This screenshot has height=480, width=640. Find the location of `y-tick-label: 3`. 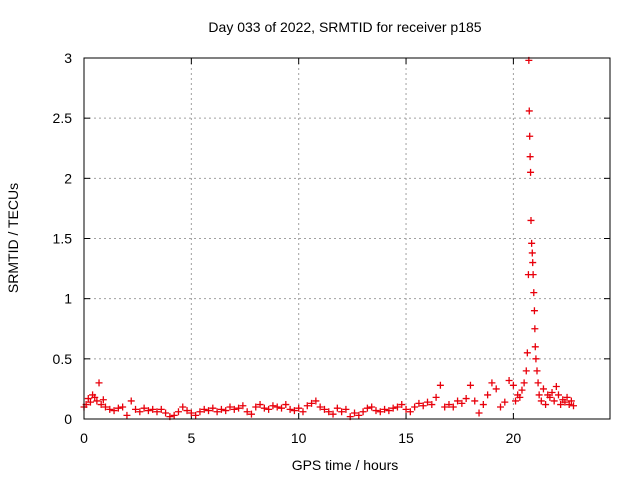

y-tick-label: 3 is located at coordinates (68, 58).